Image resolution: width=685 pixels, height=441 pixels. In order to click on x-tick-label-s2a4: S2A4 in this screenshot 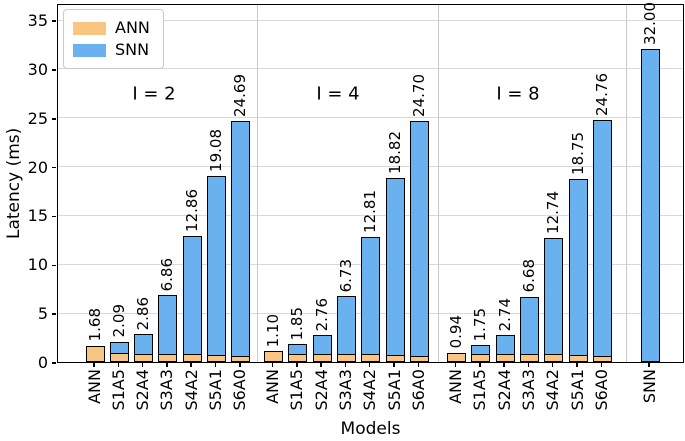, I will do `click(504, 390)`.